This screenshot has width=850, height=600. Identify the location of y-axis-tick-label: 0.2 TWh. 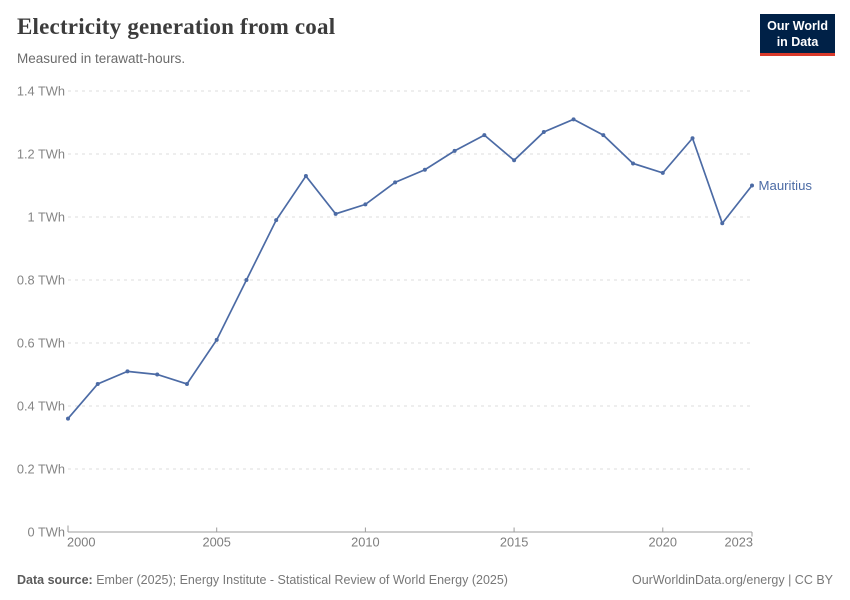
(41, 469).